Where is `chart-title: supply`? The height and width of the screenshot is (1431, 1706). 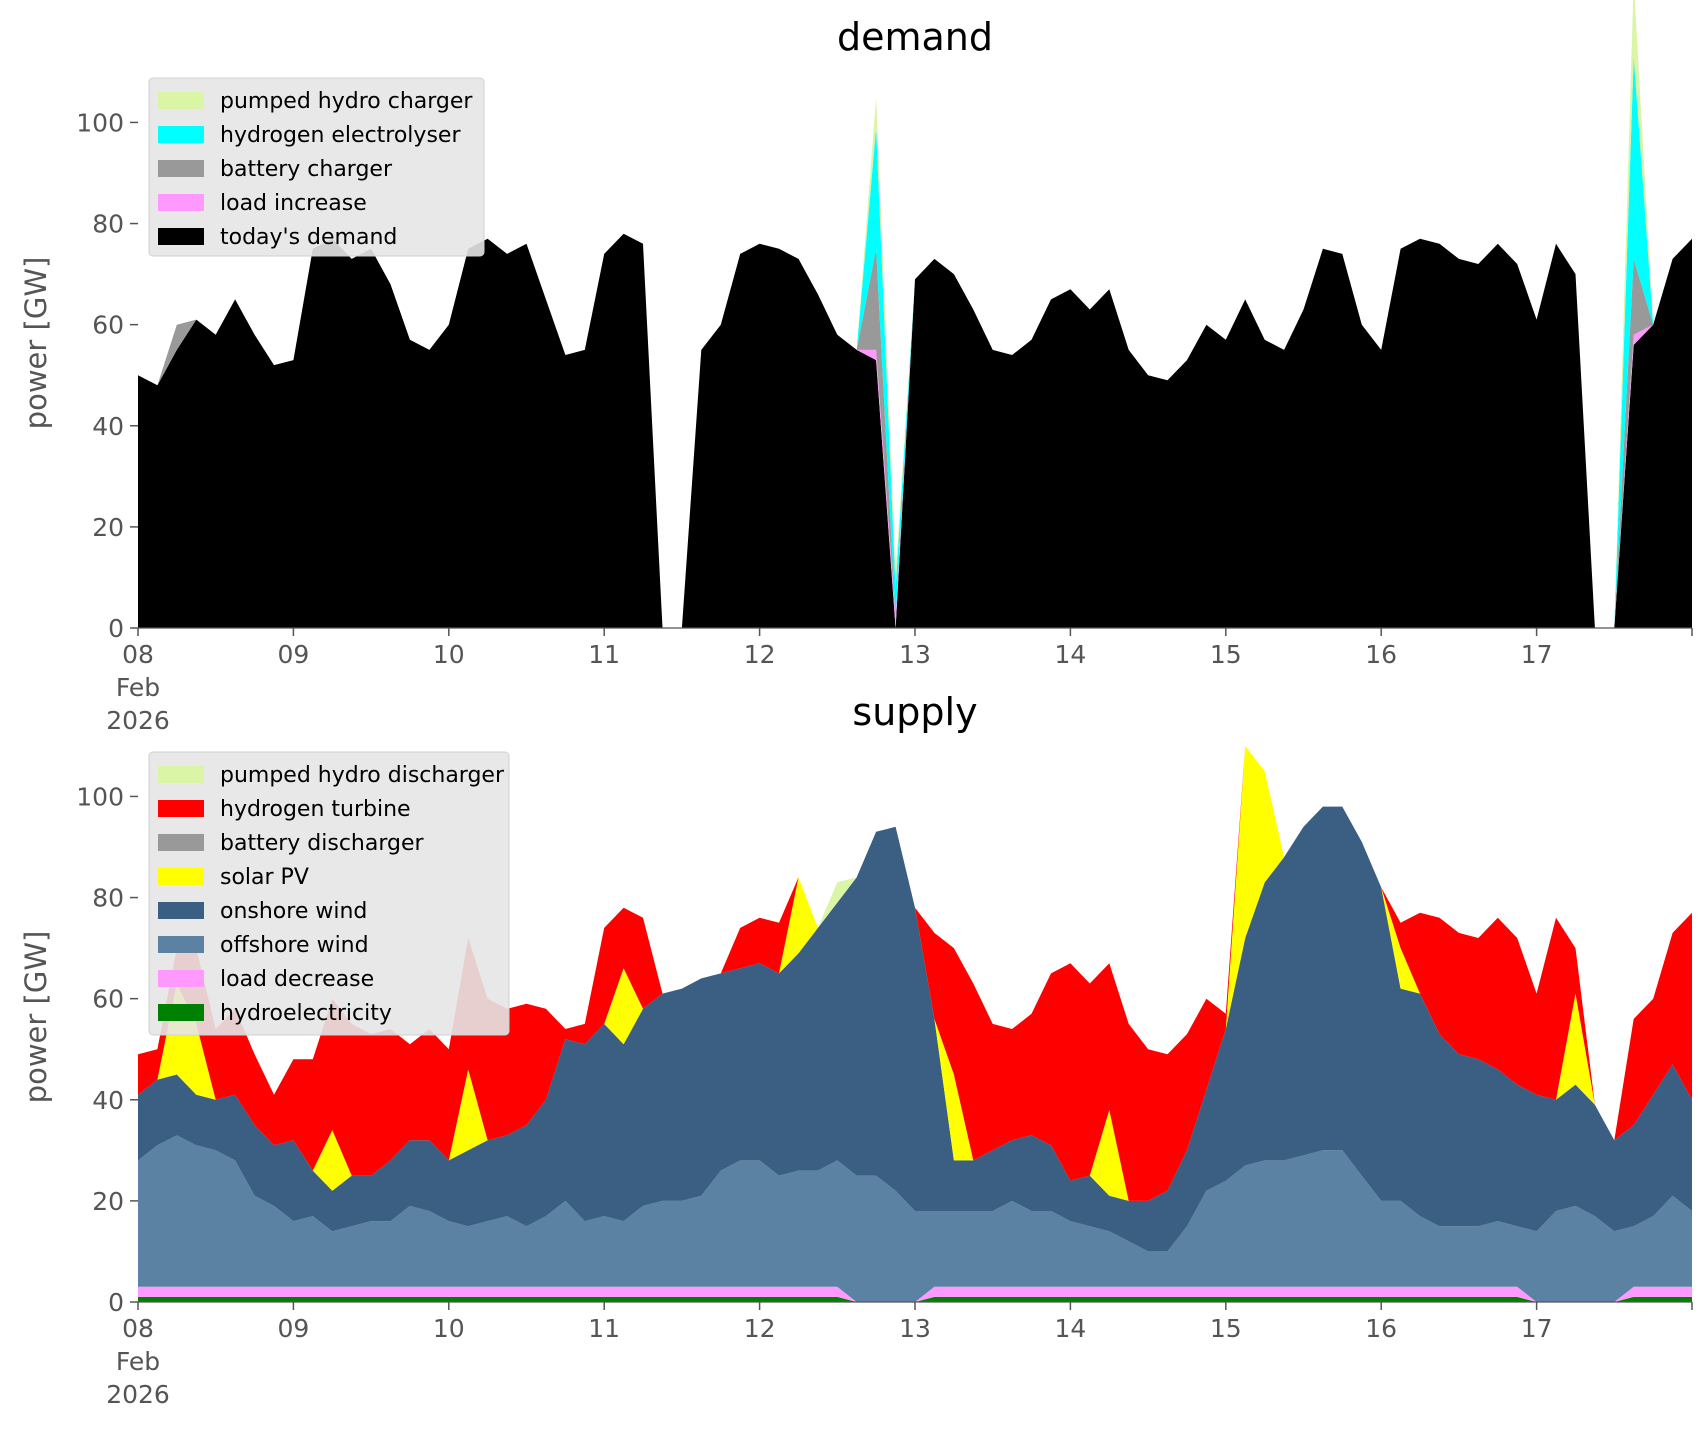 chart-title: supply is located at coordinates (914, 712).